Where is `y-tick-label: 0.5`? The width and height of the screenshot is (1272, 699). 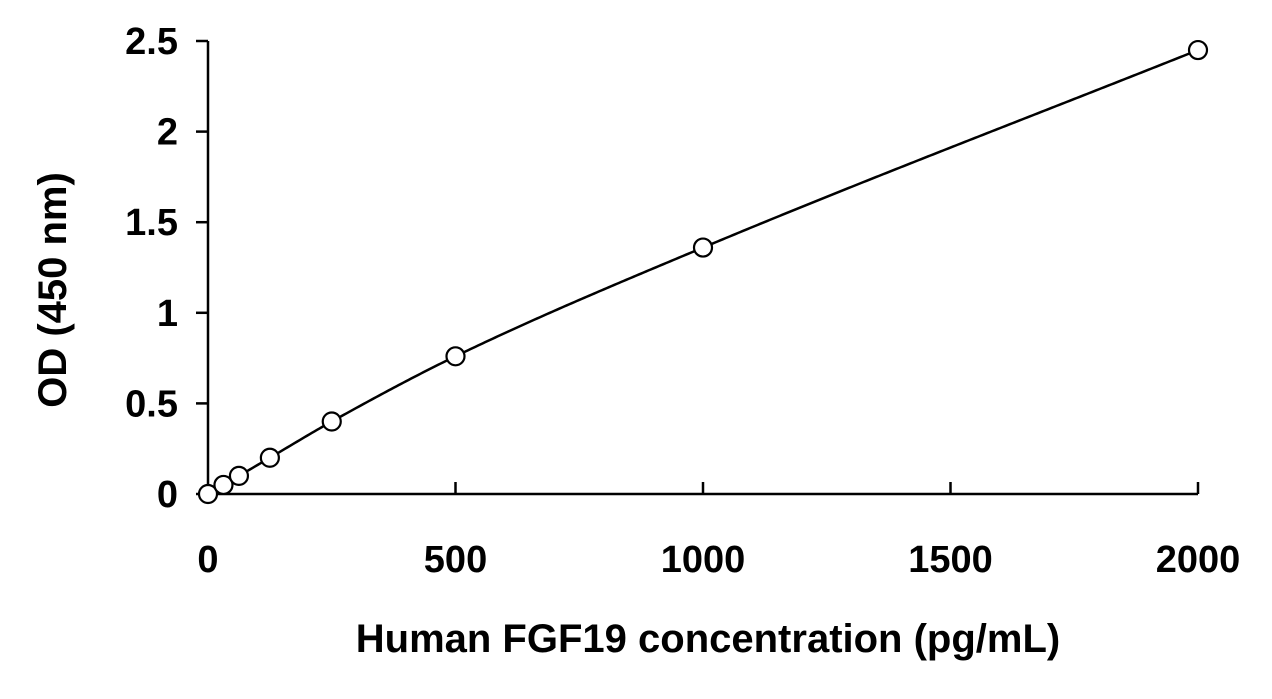 y-tick-label: 0.5 is located at coordinates (151, 404).